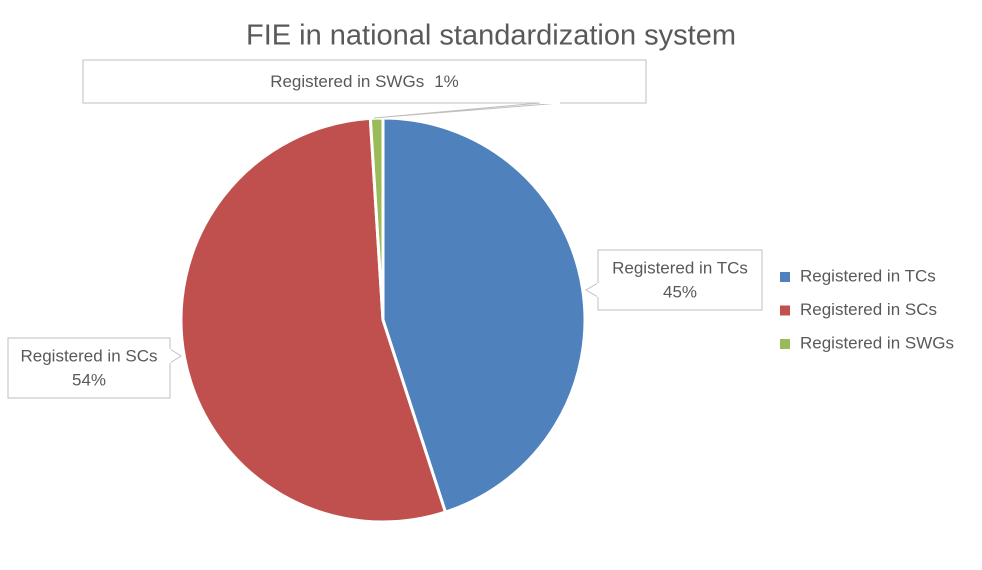 The image size is (982, 570). Describe the element at coordinates (877, 342) in the screenshot. I see `legend-label: Registered in SWGs` at that location.